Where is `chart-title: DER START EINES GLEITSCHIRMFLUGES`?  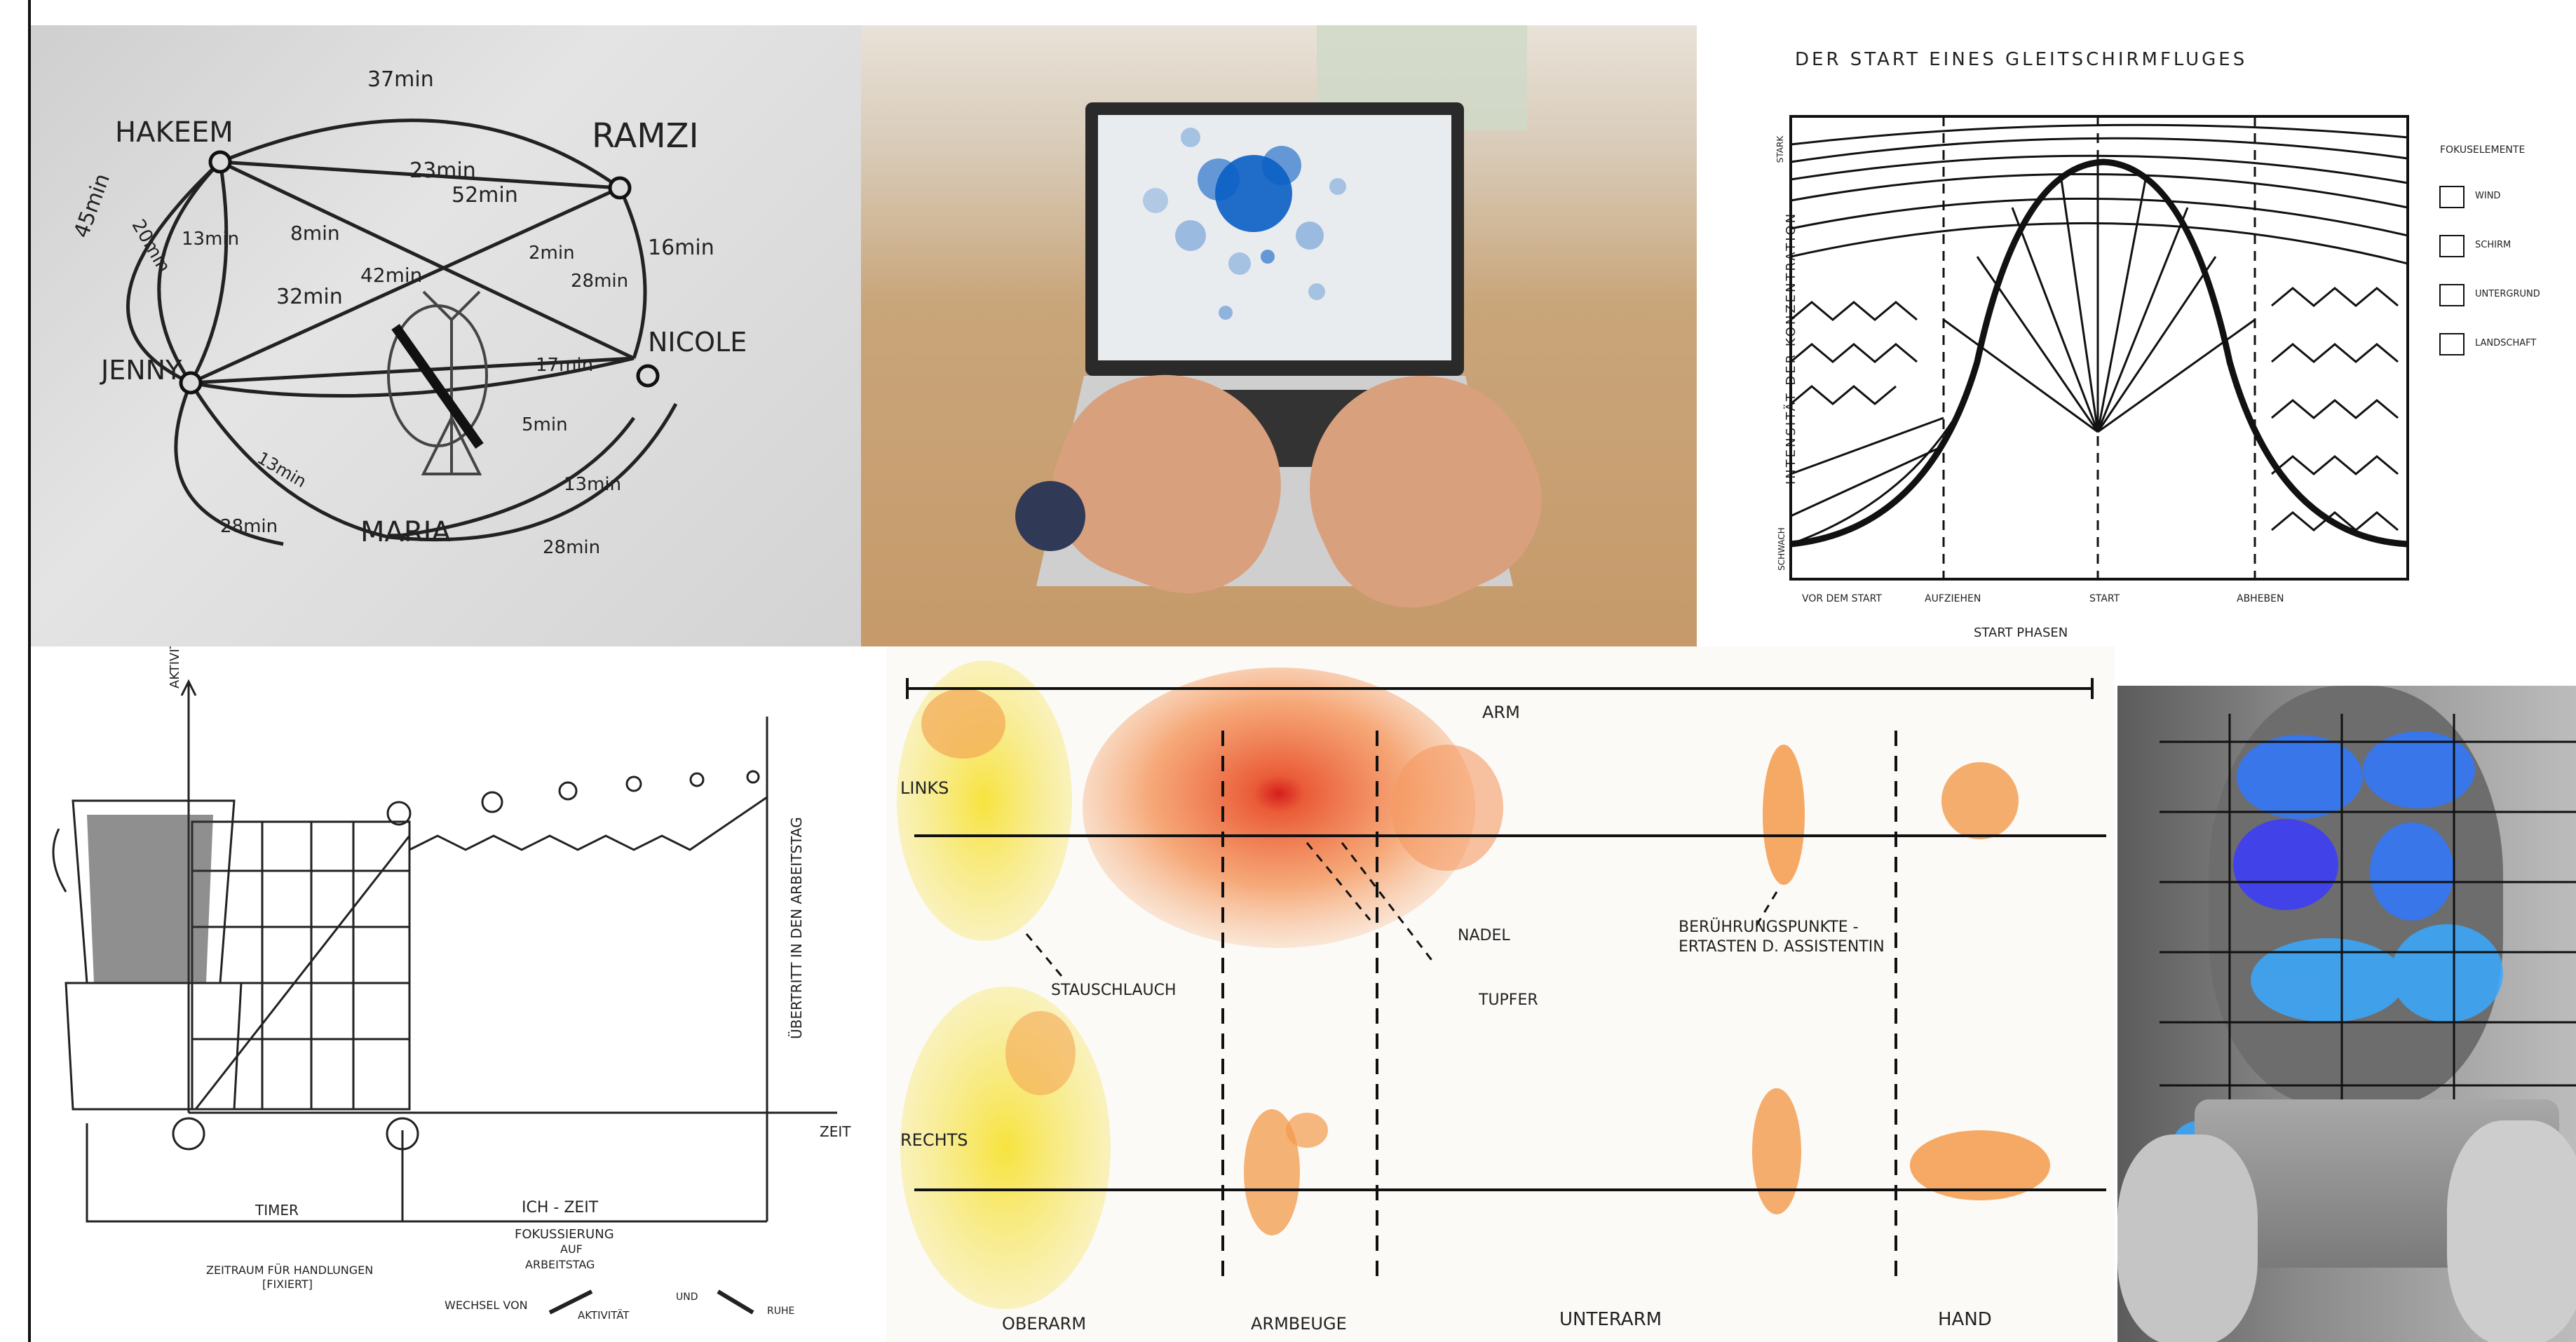 chart-title: DER START EINES GLEITSCHIRMFLUGES is located at coordinates (2021, 59).